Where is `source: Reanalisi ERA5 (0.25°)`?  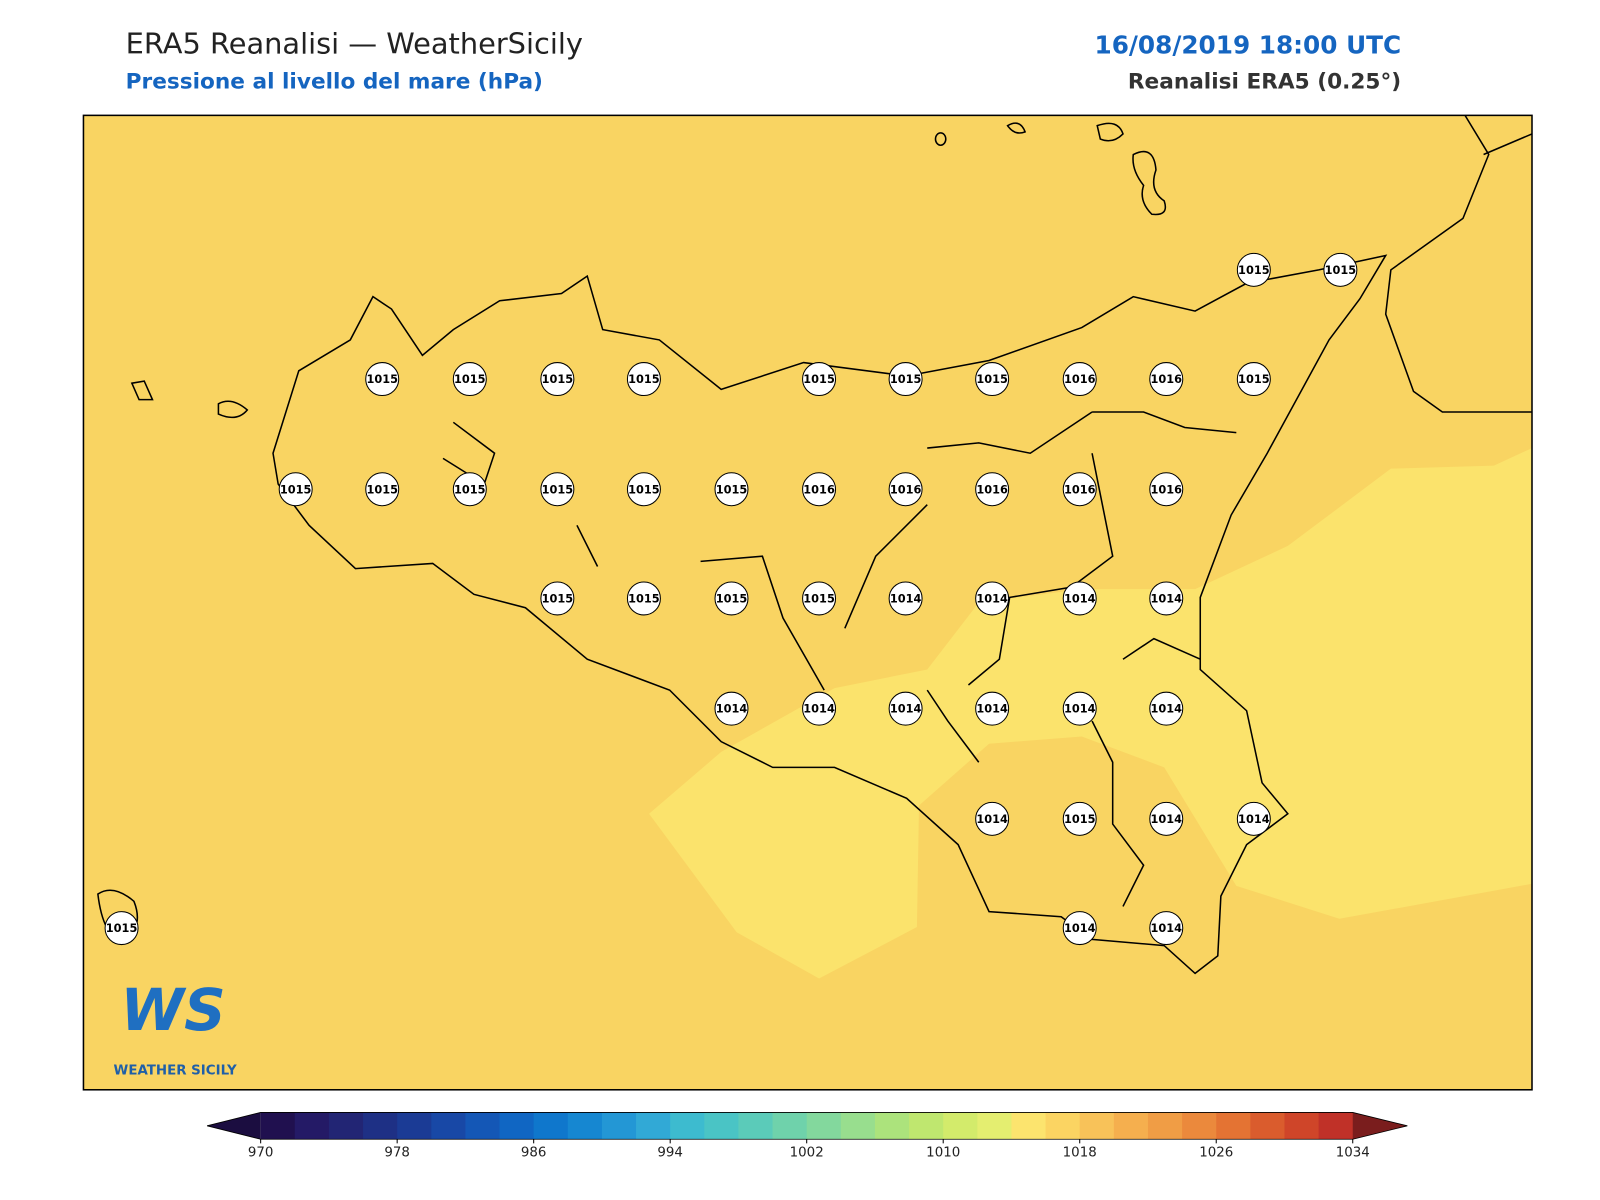 source: Reanalisi ERA5 (0.25°) is located at coordinates (1264, 82).